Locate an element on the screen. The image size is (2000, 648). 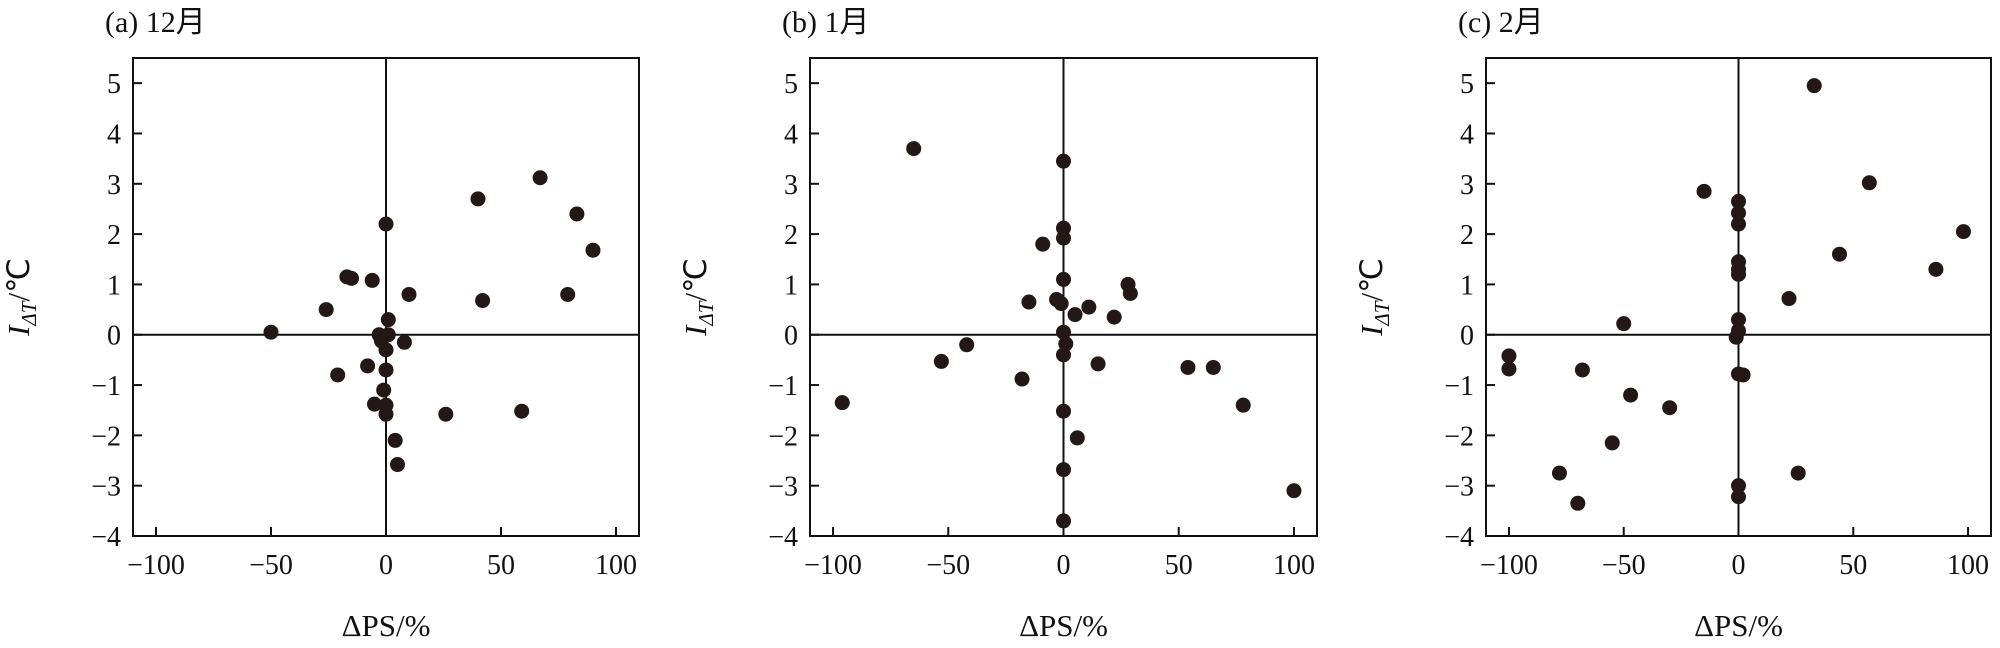
panel-title: (b) 1月 is located at coordinates (825, 22).